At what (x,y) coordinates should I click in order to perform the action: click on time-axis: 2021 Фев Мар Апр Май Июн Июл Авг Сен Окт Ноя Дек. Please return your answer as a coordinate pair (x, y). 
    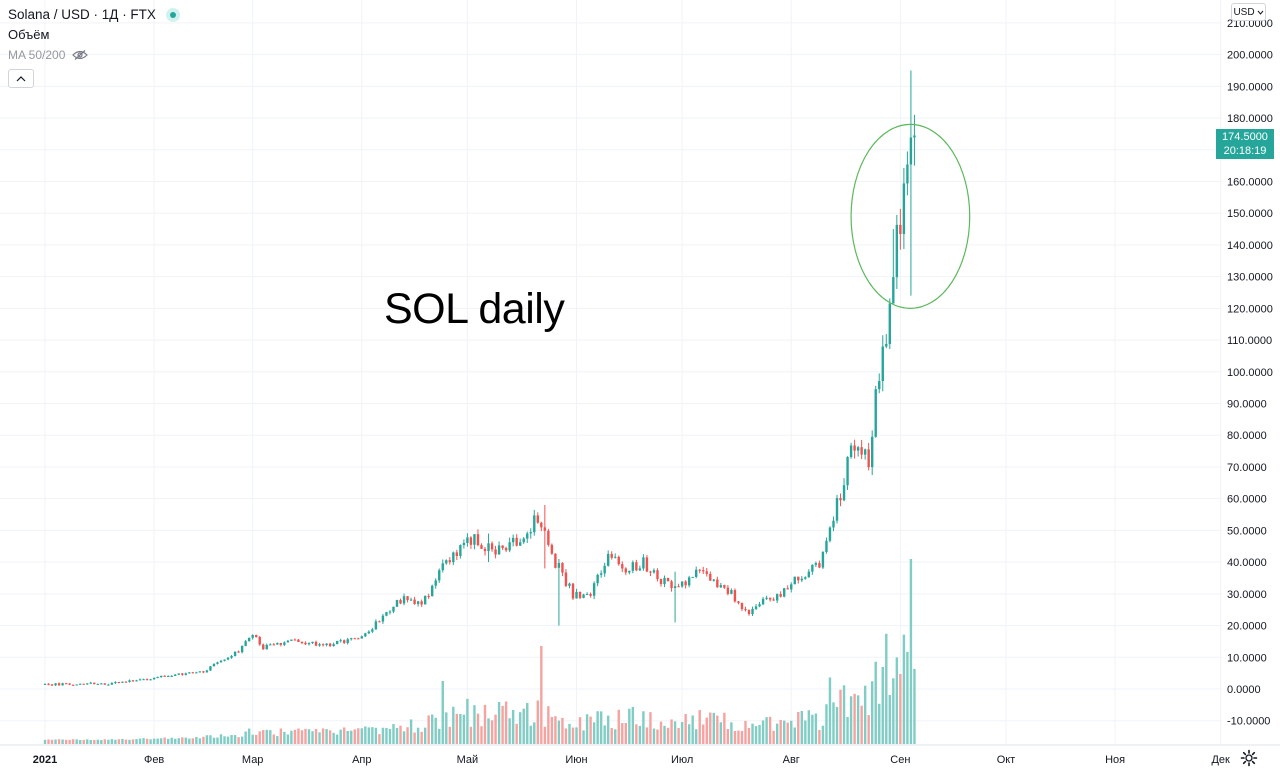
    Looking at the image, I should click on (640, 755).